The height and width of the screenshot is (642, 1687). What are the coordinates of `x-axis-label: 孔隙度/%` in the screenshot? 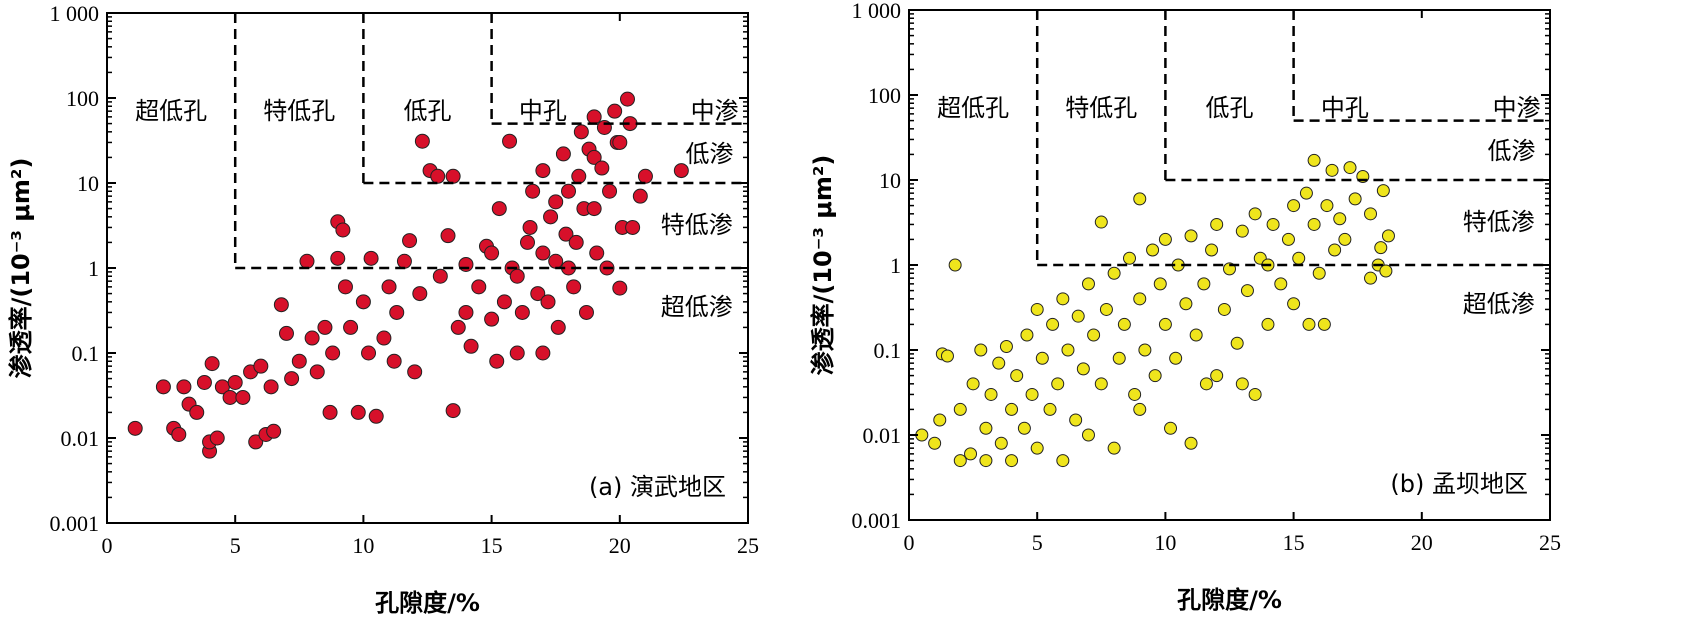 It's located at (1229, 600).